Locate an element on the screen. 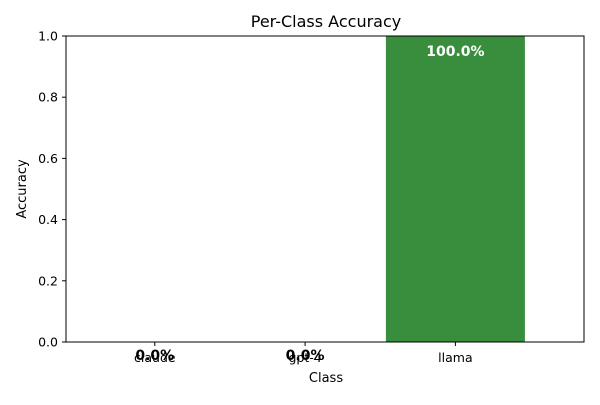 The width and height of the screenshot is (600, 405). y-tick-label-0.8: 0.8 is located at coordinates (48, 97).